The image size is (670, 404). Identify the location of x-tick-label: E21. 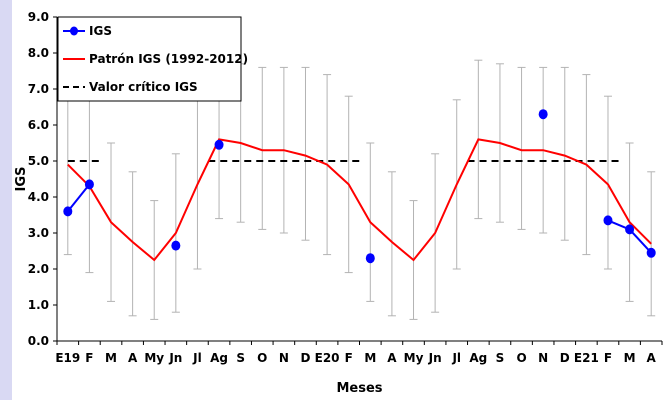
(586, 358).